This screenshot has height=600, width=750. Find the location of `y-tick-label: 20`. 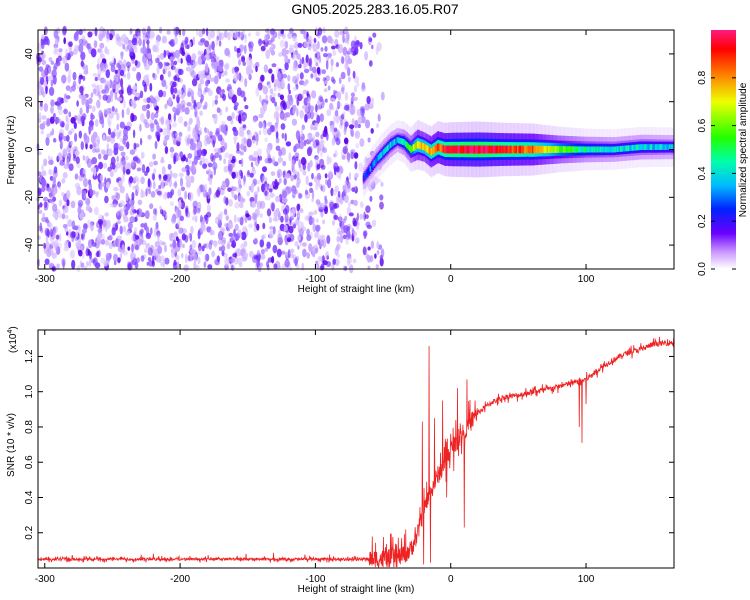

y-tick-label: 20 is located at coordinates (29, 102).